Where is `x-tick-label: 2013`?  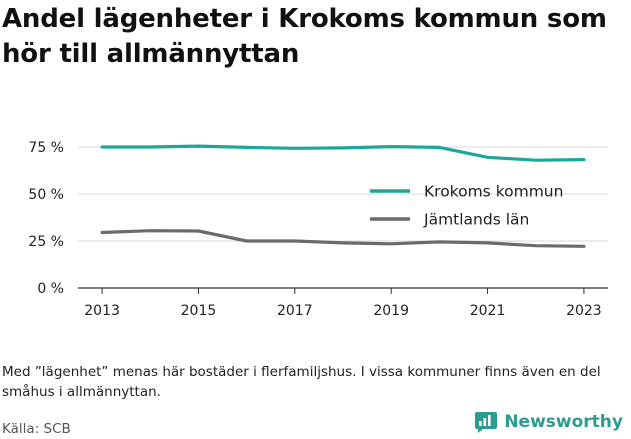 x-tick-label: 2013 is located at coordinates (102, 311).